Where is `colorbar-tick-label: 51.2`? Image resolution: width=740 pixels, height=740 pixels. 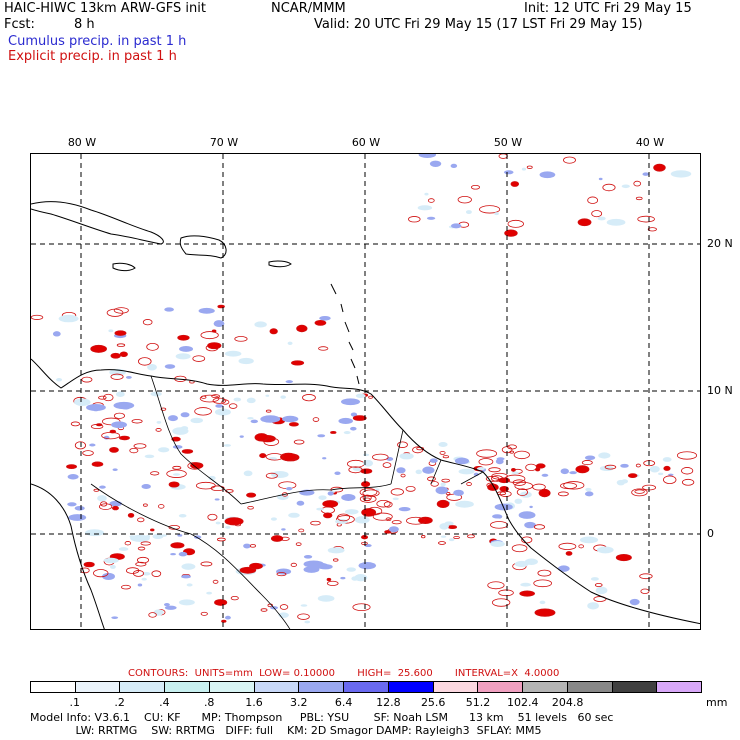 colorbar-tick-label: 51.2 is located at coordinates (478, 702).